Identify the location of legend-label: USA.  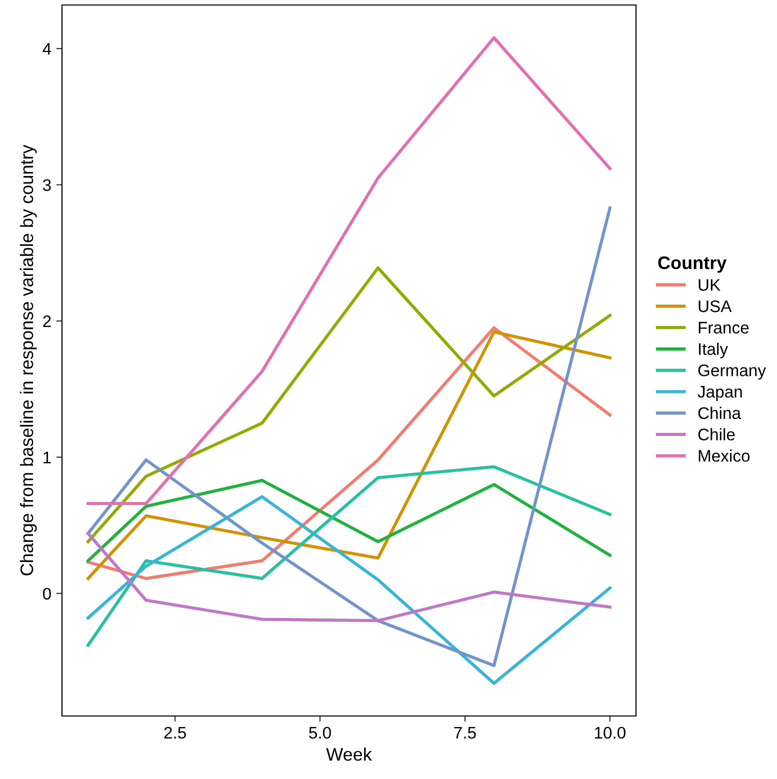
(715, 306).